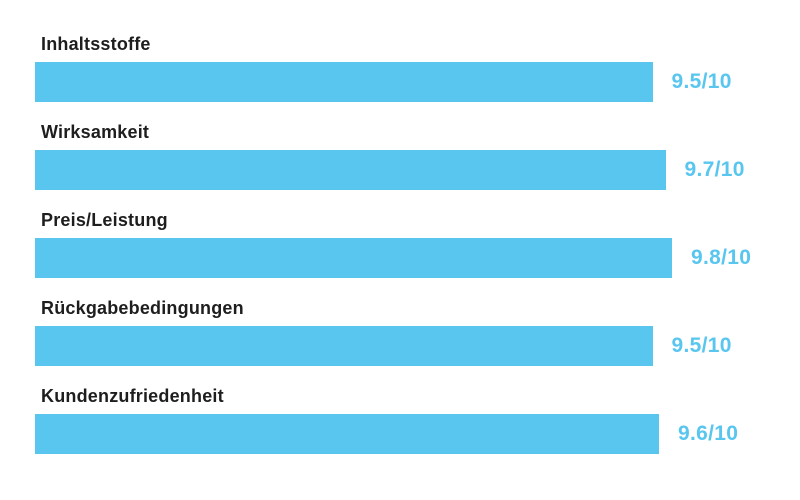 The image size is (800, 500). Describe the element at coordinates (104, 220) in the screenshot. I see `rating-category-label: Preis/Leistung` at that location.